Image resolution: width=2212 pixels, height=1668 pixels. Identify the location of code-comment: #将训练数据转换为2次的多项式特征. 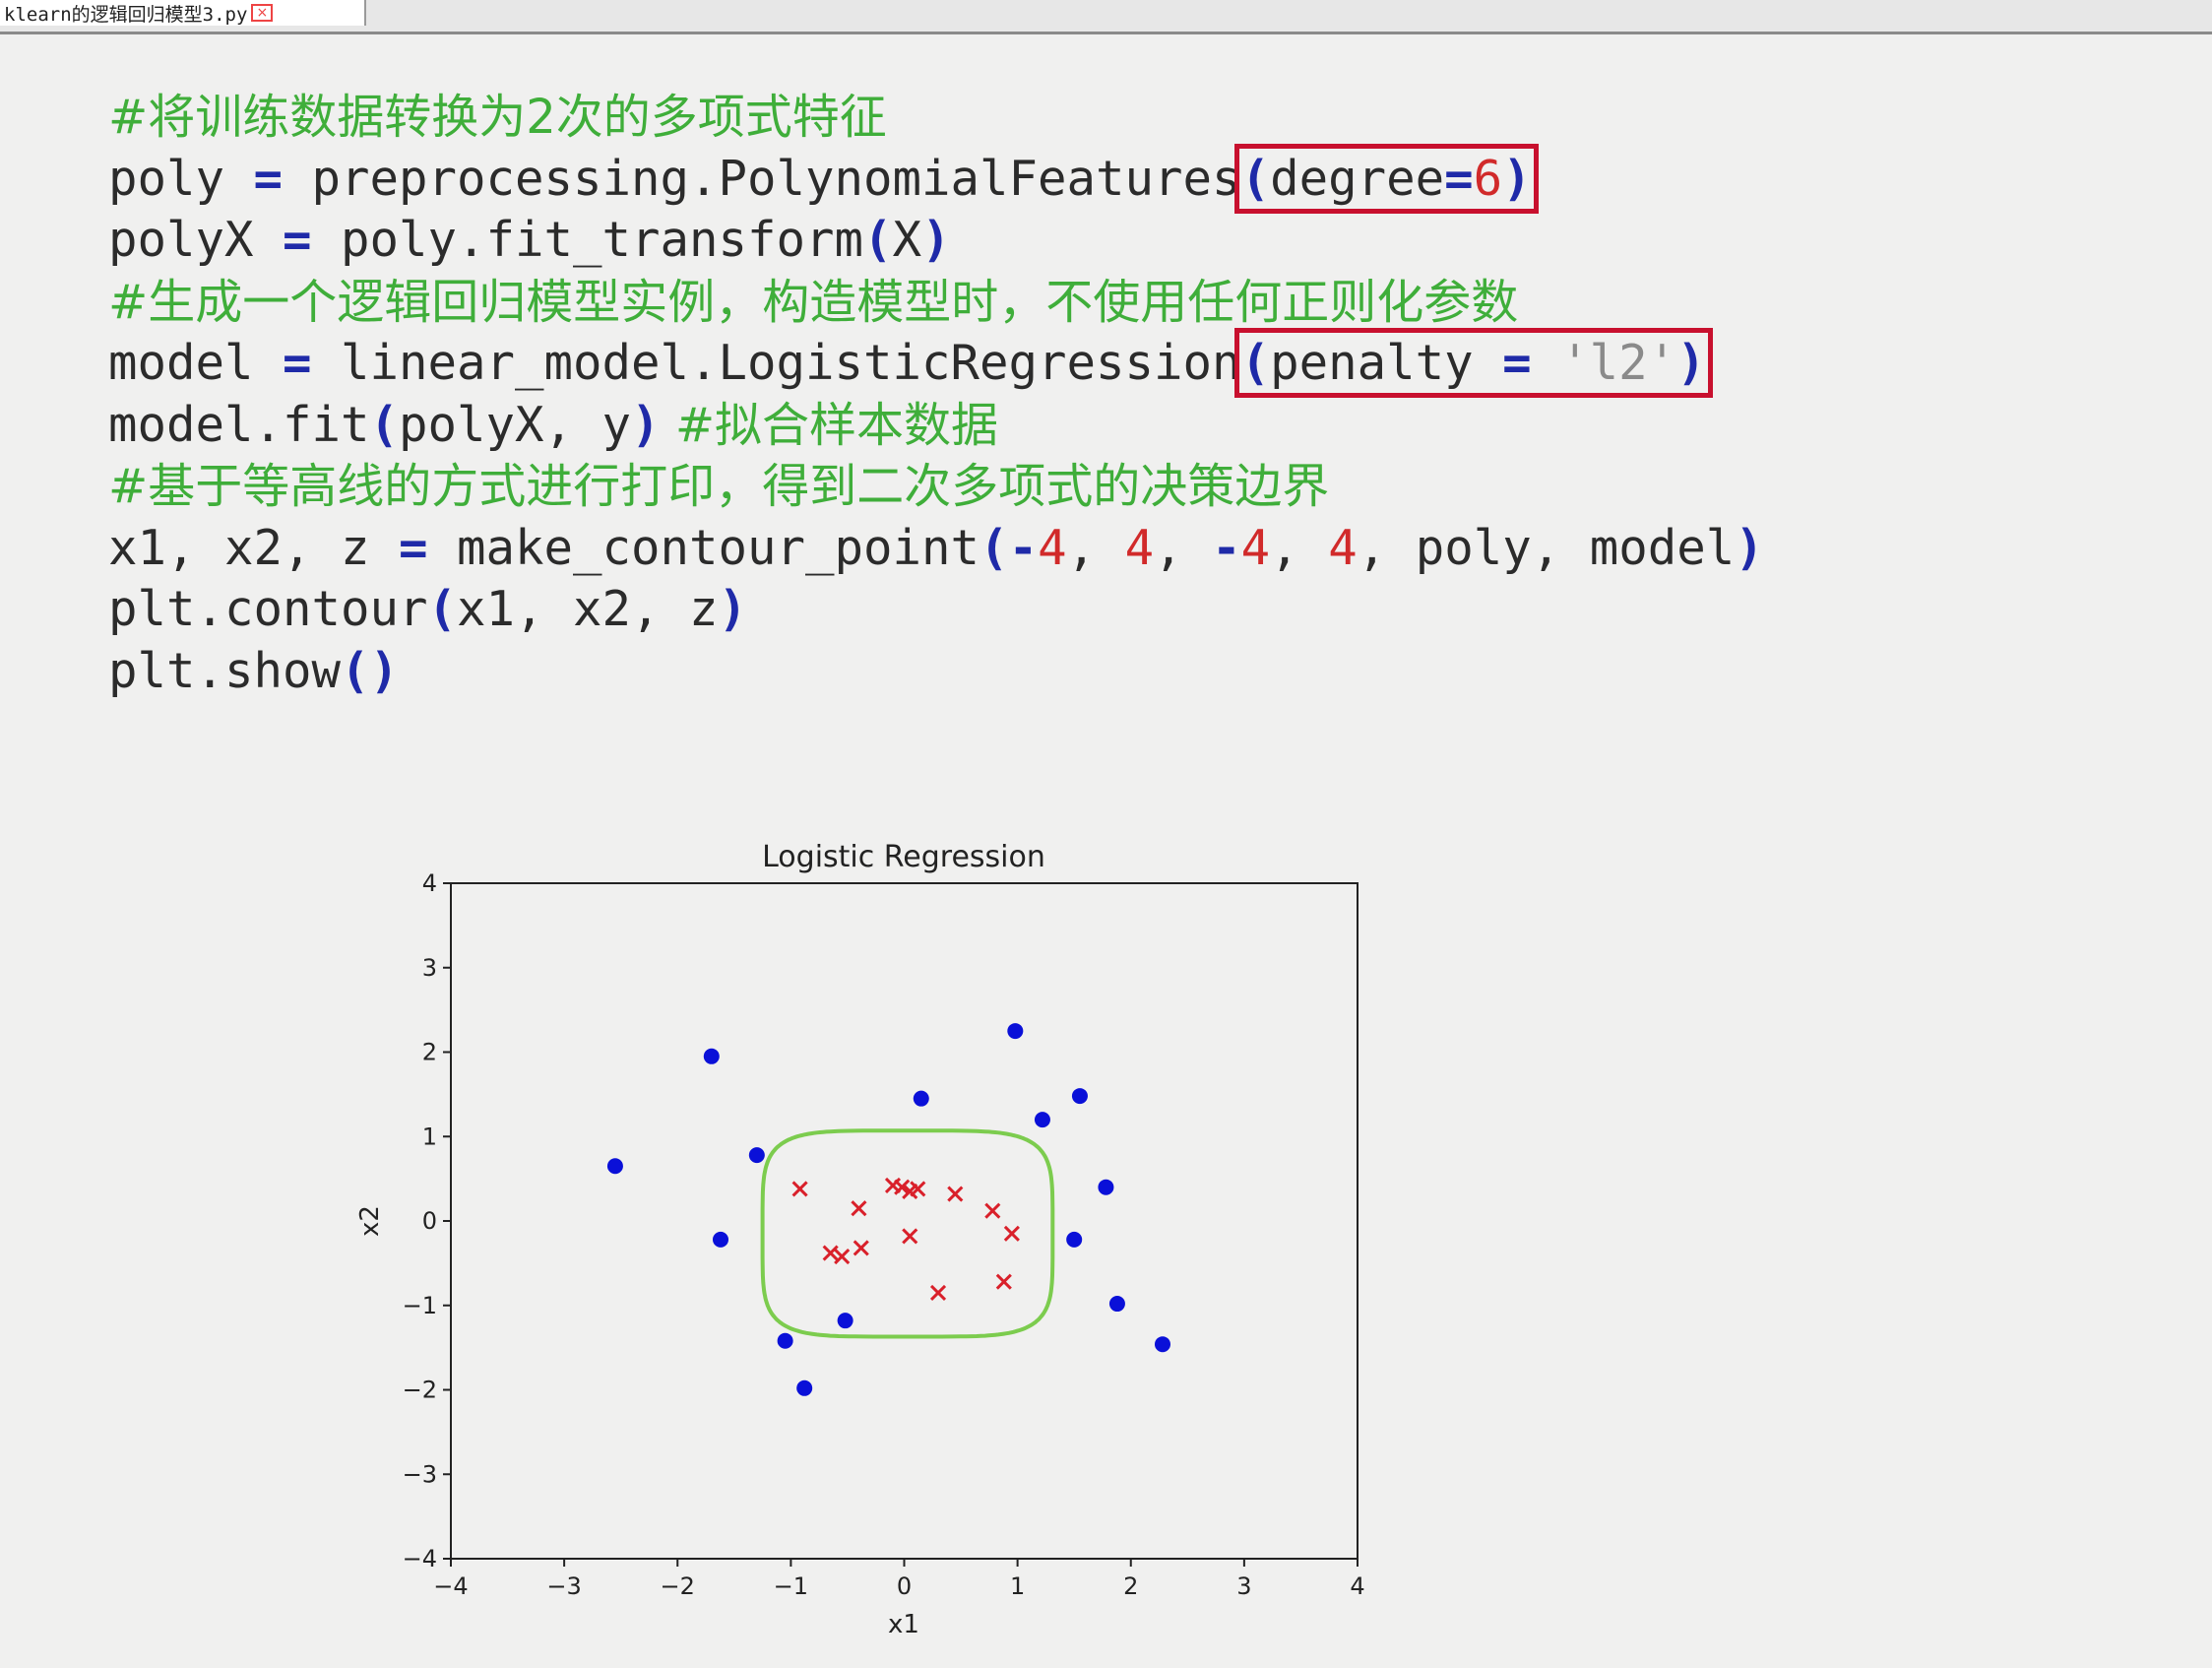
(498, 117).